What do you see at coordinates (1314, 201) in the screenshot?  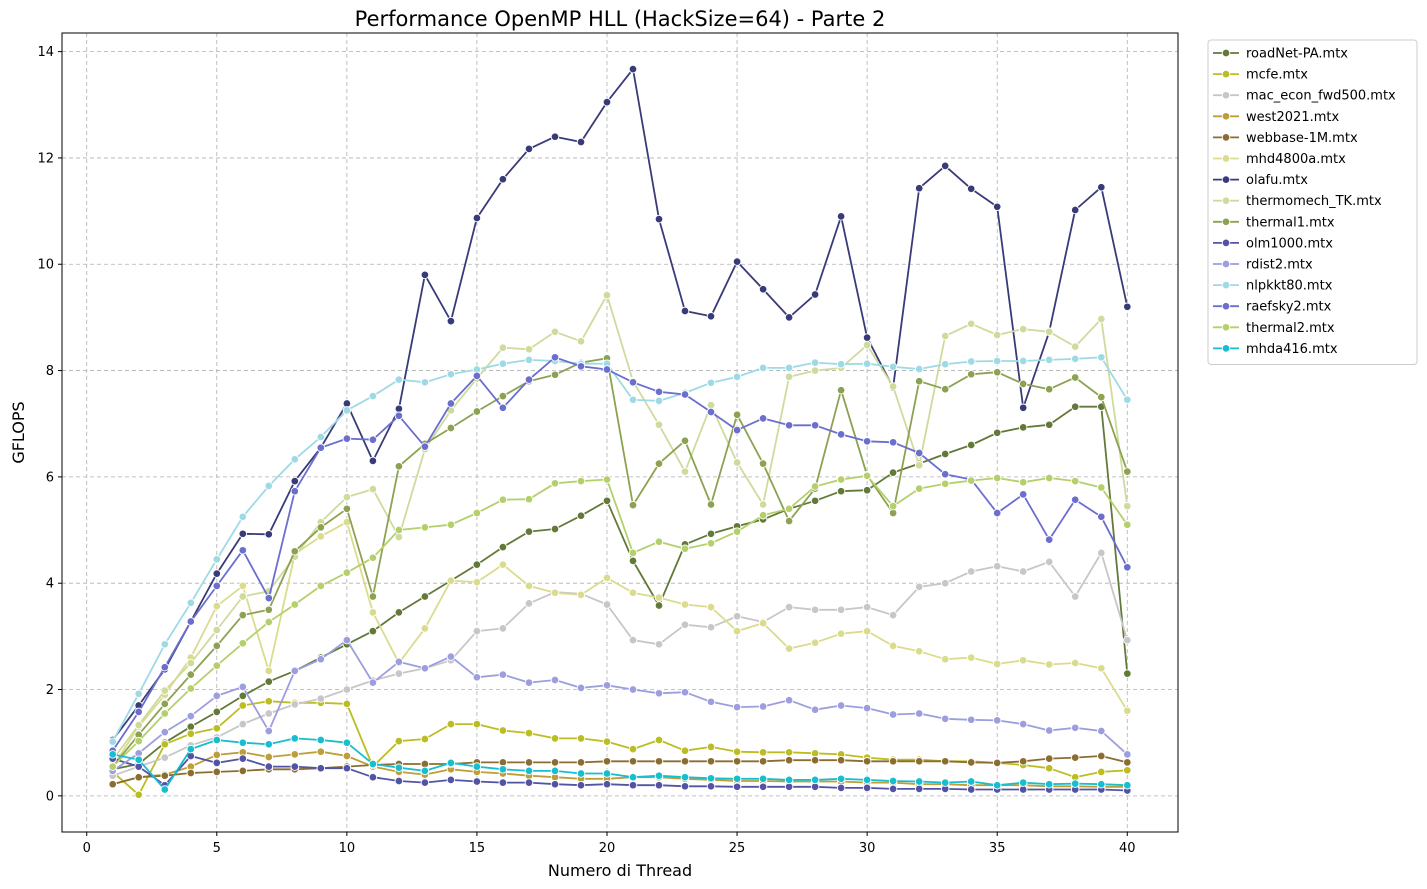 I see `legend-label: thermomech_TK.mtx` at bounding box center [1314, 201].